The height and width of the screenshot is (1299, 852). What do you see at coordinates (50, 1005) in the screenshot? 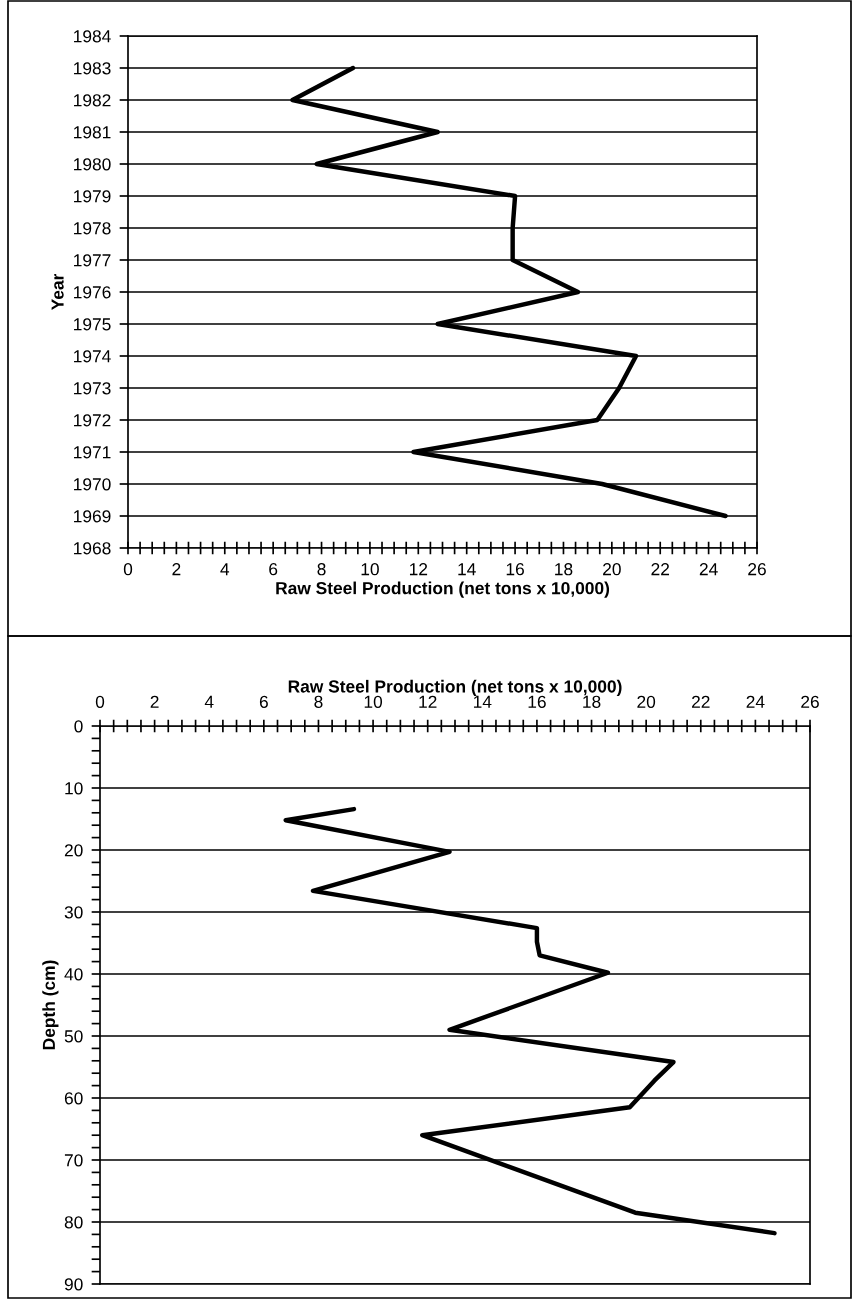
I see `y-axis-title: Depth (cm)` at bounding box center [50, 1005].